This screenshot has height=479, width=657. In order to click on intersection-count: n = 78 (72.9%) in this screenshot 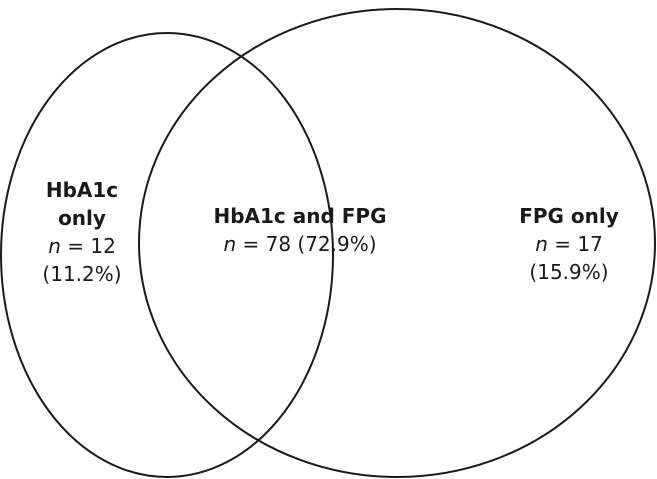, I will do `click(300, 244)`.